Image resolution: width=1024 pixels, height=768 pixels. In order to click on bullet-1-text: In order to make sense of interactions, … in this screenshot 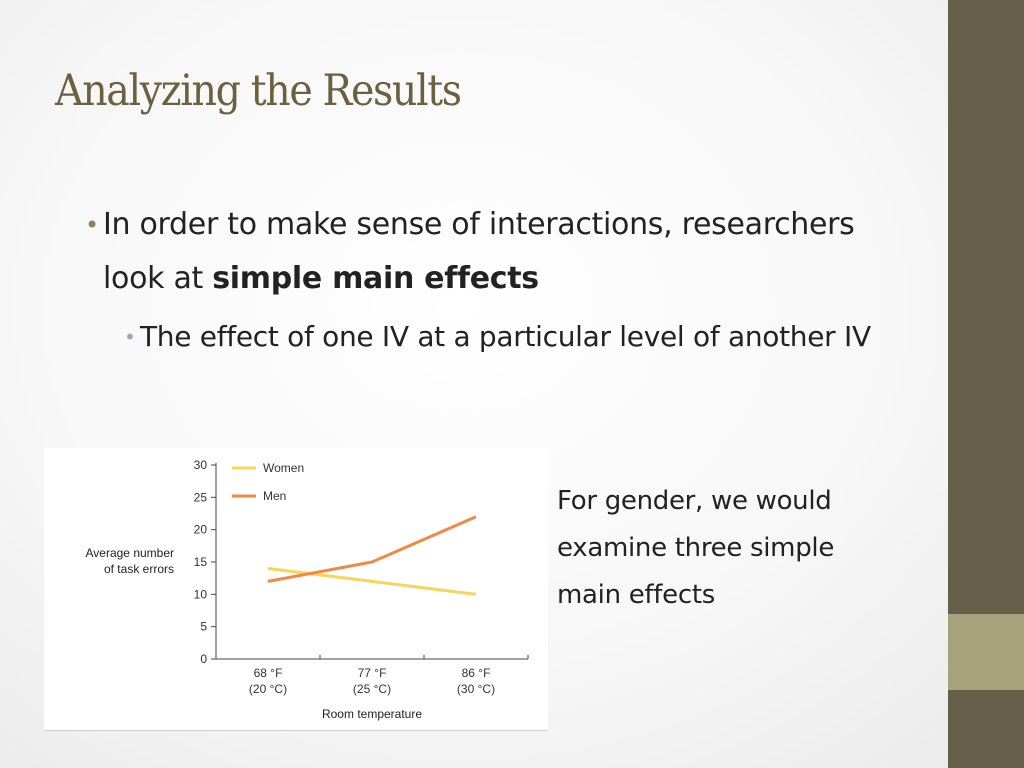, I will do `click(479, 251)`.